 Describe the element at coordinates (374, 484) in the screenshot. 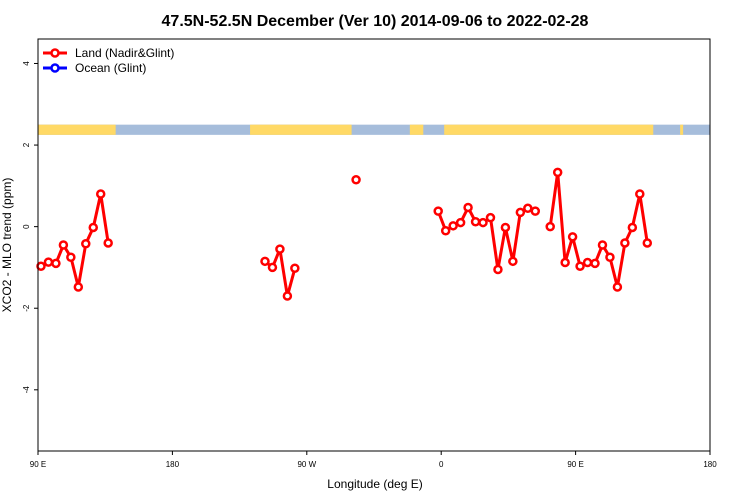

I see `x-axis-label: Longitude (deg E)` at that location.